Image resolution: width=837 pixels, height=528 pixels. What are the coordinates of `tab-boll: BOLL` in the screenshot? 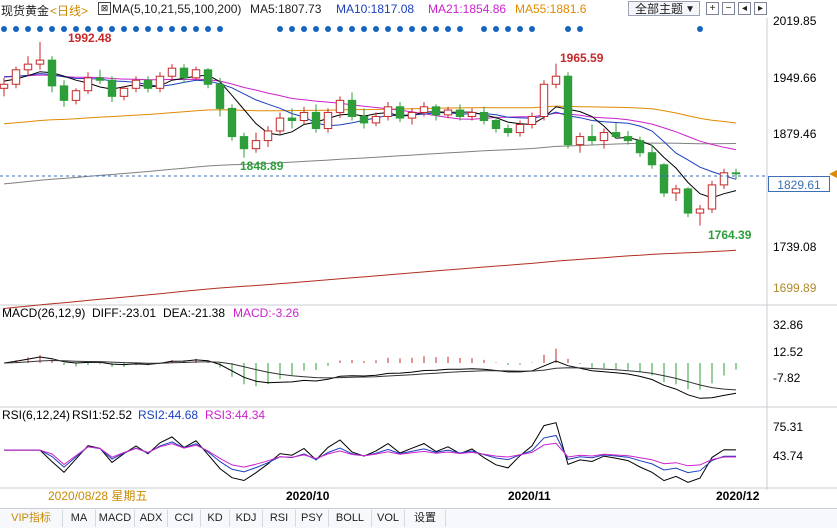 It's located at (350, 518).